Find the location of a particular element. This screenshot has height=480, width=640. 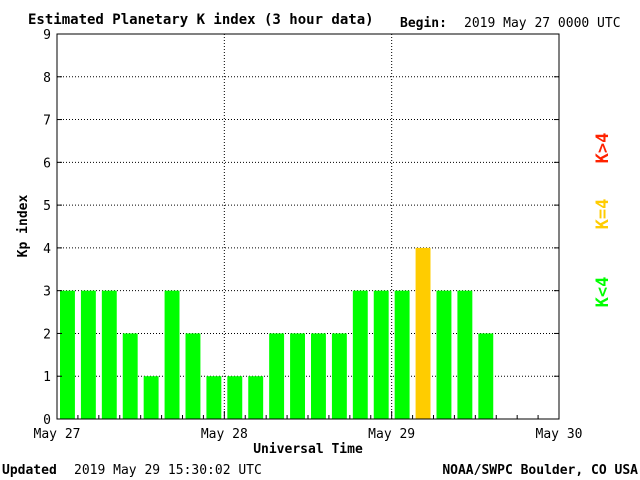

y-tick-label: 1 is located at coordinates (47, 377).